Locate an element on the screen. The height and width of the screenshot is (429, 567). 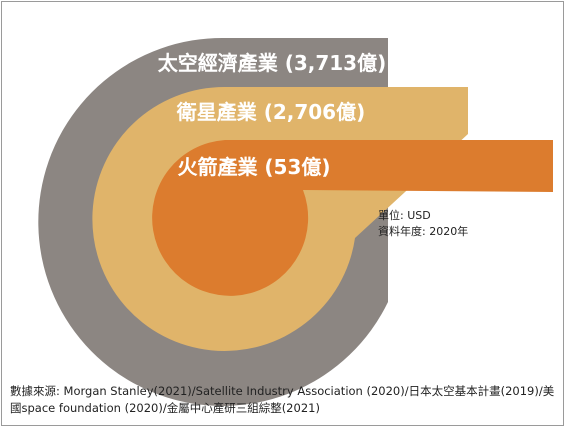
space-economy-label: 太空經濟產業 (3,713億) is located at coordinates (272, 63).